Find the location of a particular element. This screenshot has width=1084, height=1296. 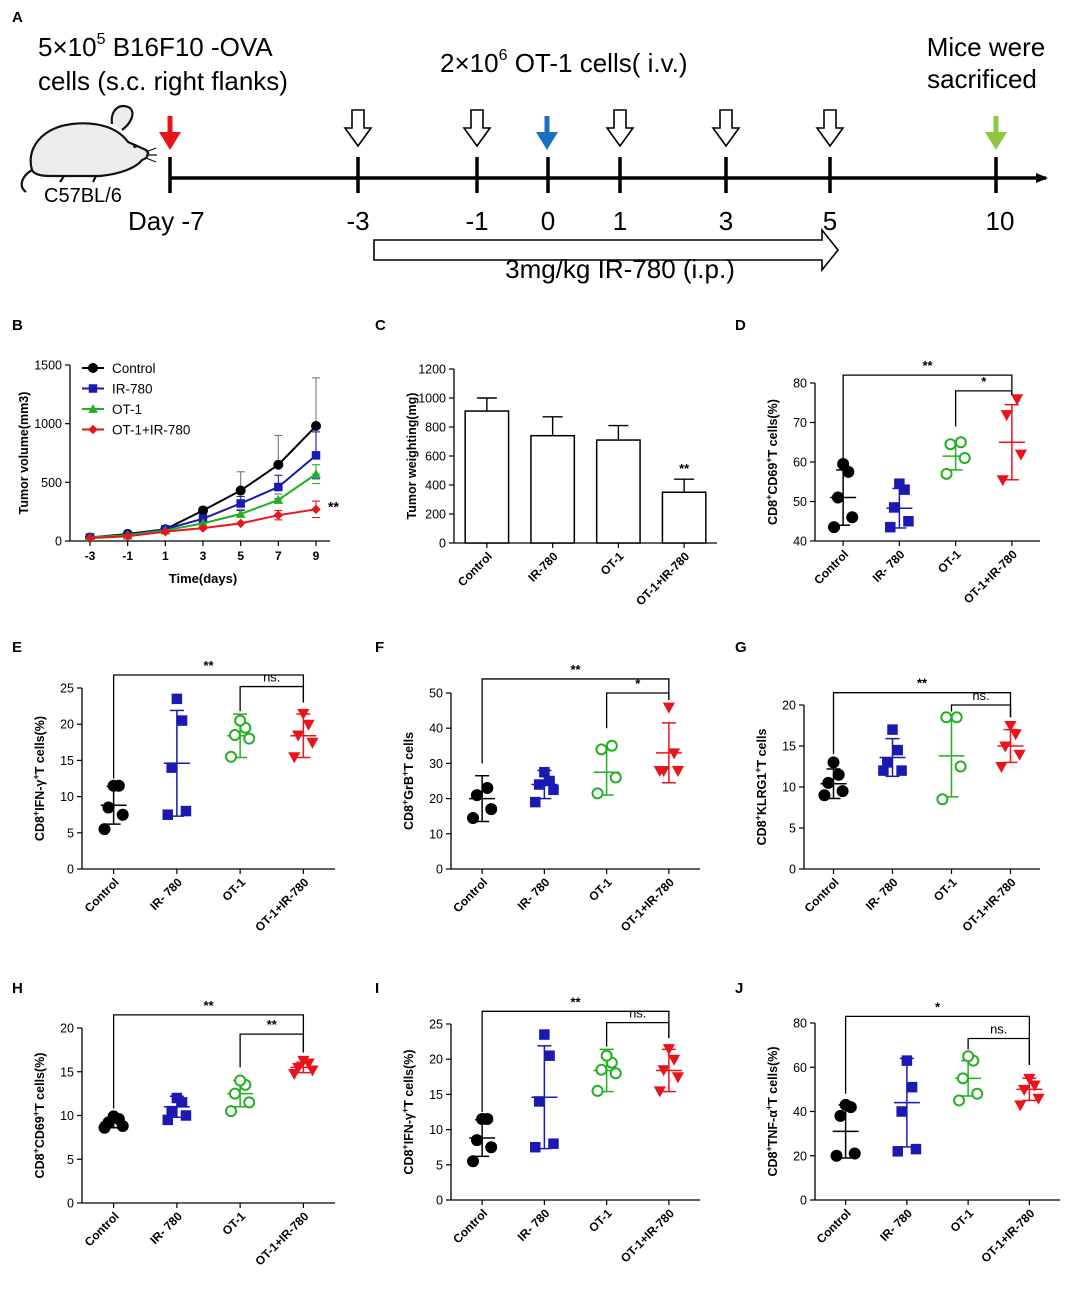

y-axis-label: CD8+IFN-γ+T cells(%) is located at coordinates (408, 1111).